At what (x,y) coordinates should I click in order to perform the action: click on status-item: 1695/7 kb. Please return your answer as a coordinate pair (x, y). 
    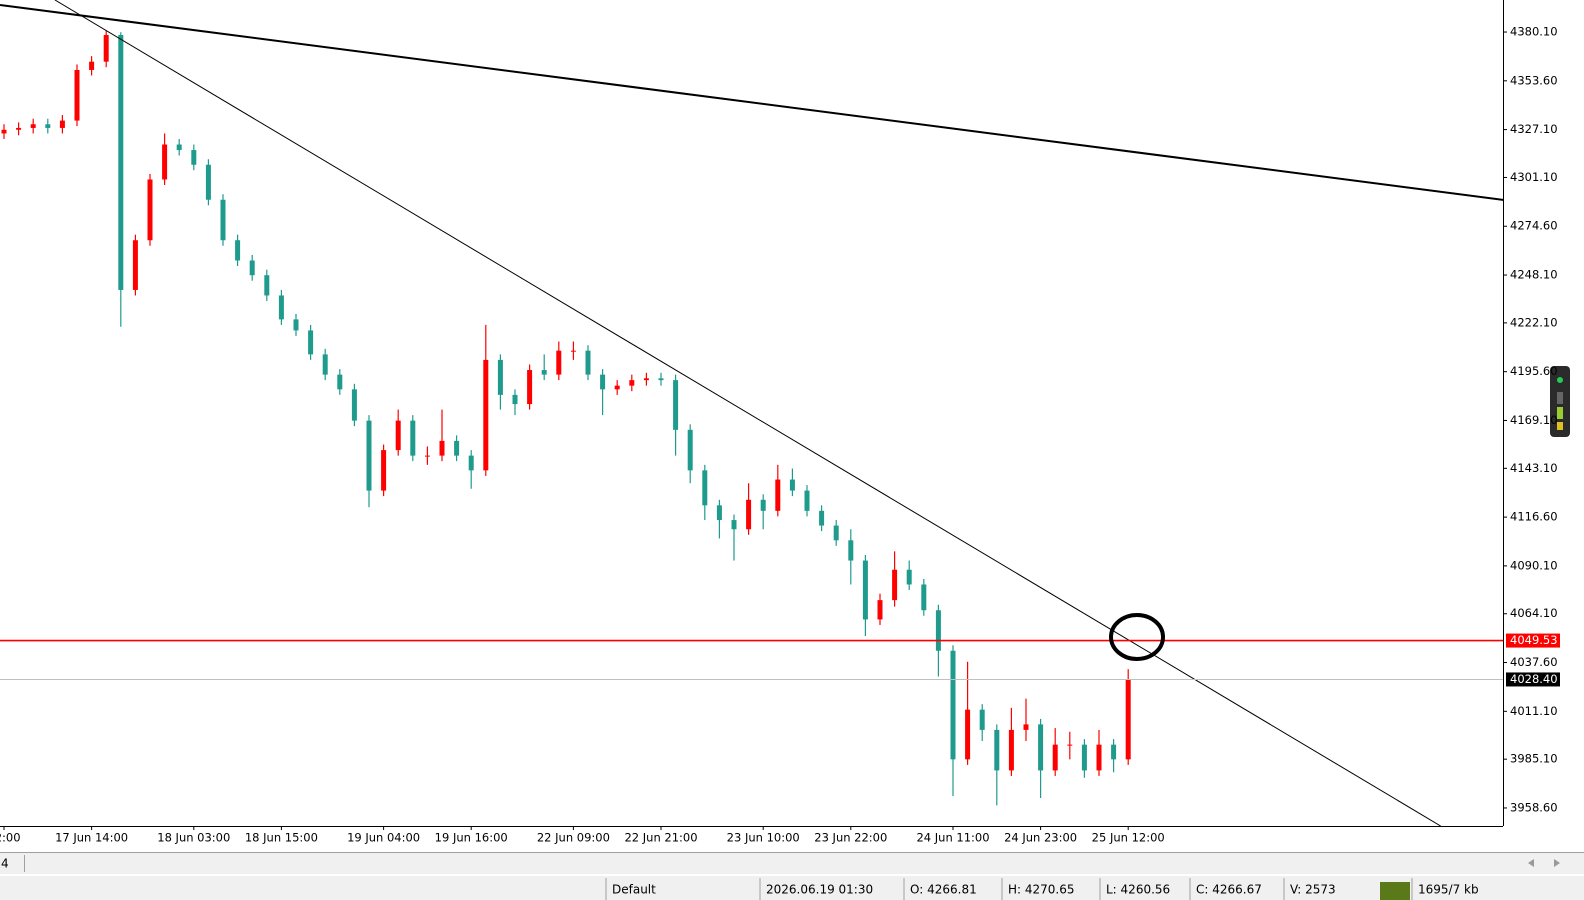
    Looking at the image, I should click on (1448, 890).